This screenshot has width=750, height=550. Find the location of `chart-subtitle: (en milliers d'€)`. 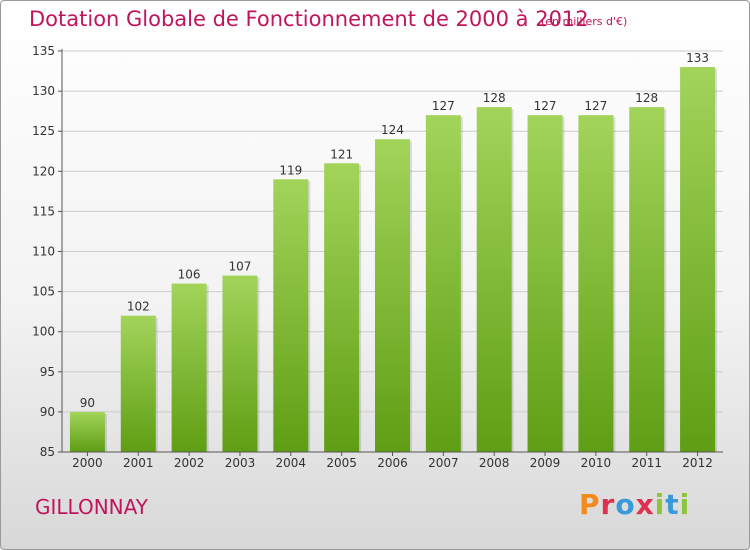

chart-subtitle: (en milliers d'€) is located at coordinates (584, 21).